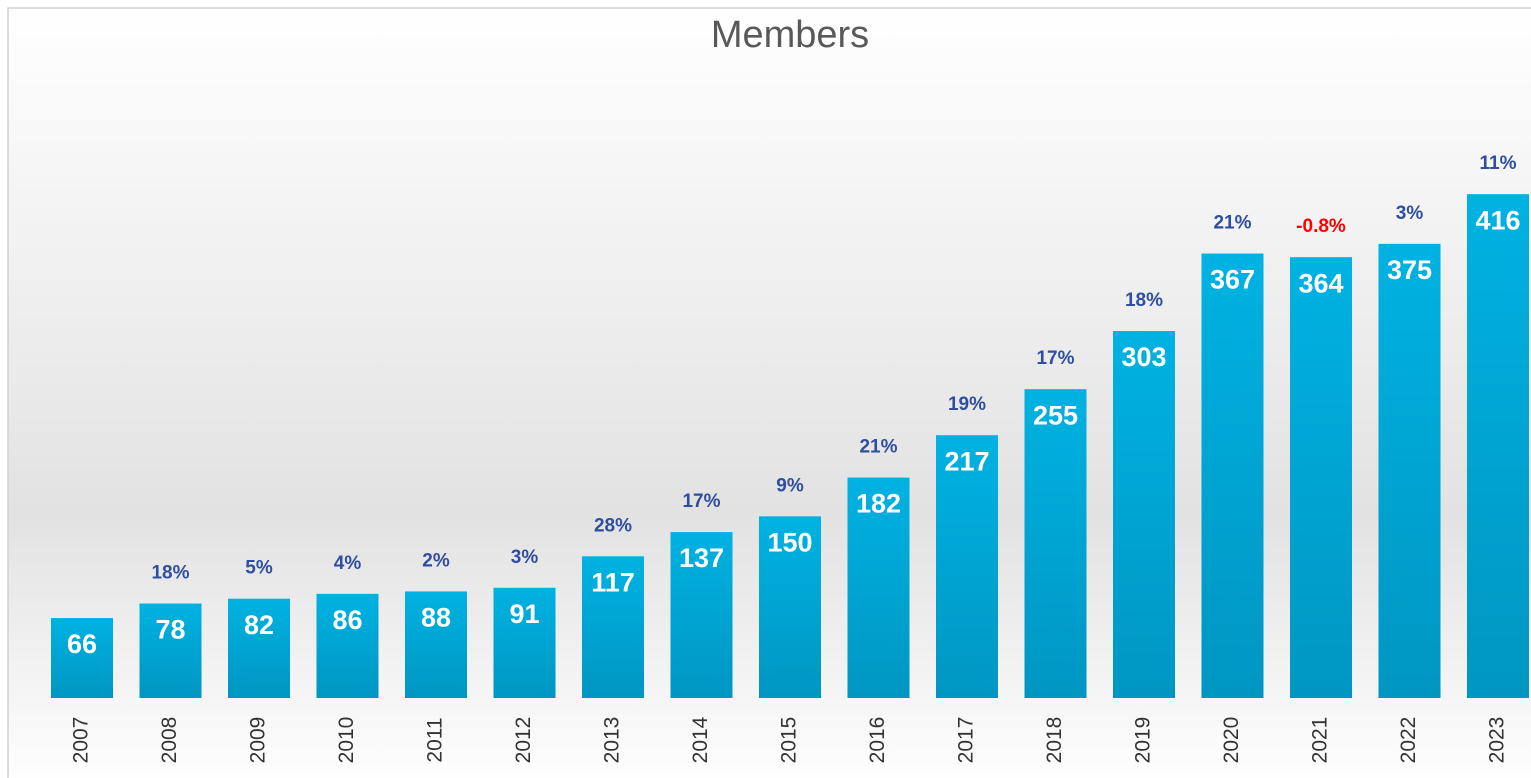  I want to click on growth-label: 11%, so click(1498, 163).